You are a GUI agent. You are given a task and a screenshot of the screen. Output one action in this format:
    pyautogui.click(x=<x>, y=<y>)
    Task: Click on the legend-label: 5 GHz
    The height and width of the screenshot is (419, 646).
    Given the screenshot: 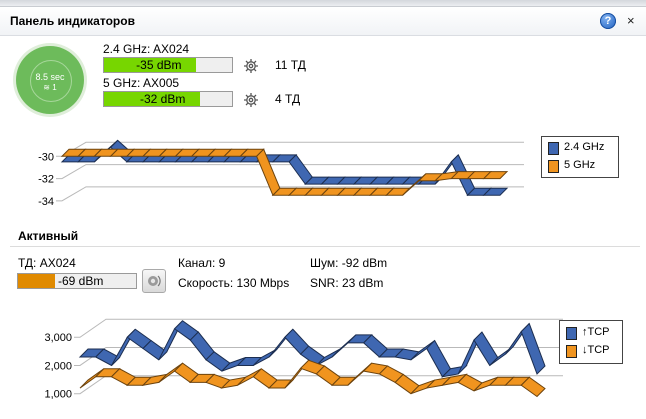 What is the action you would take?
    pyautogui.click(x=580, y=165)
    